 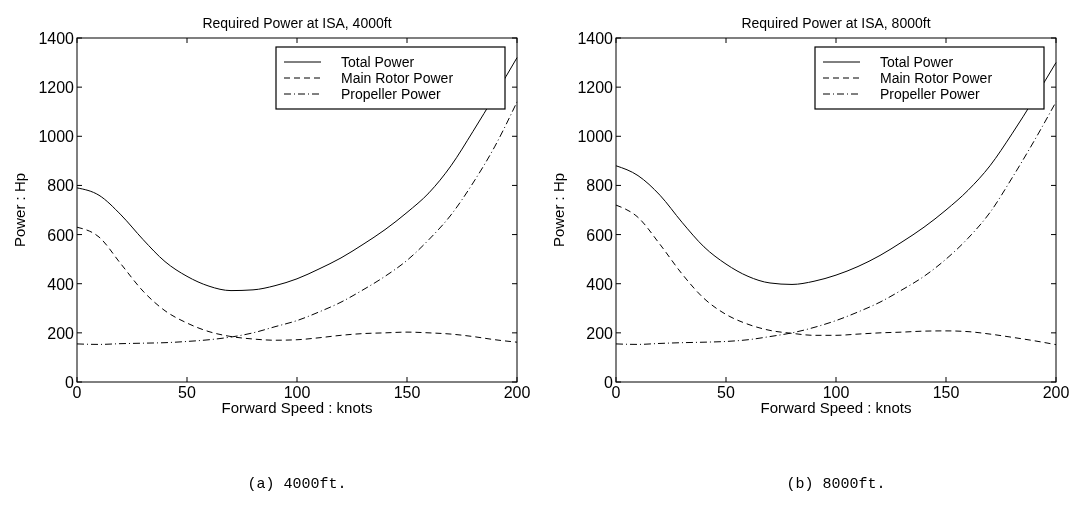 I want to click on chart-title: Required Power at ISA, 8000ft, so click(x=836, y=23).